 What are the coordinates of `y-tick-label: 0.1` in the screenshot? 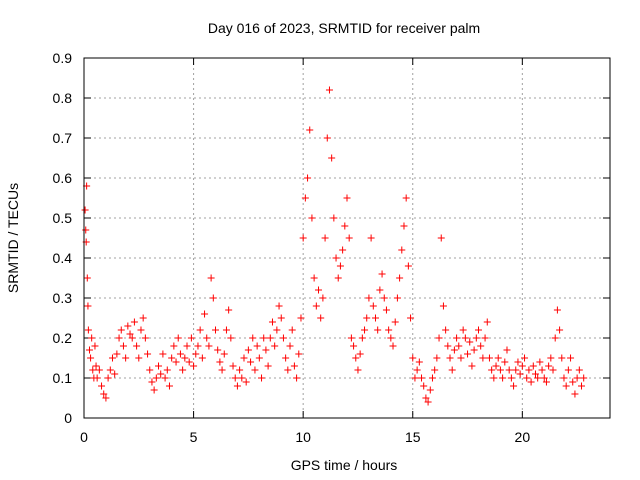 It's located at (63, 378).